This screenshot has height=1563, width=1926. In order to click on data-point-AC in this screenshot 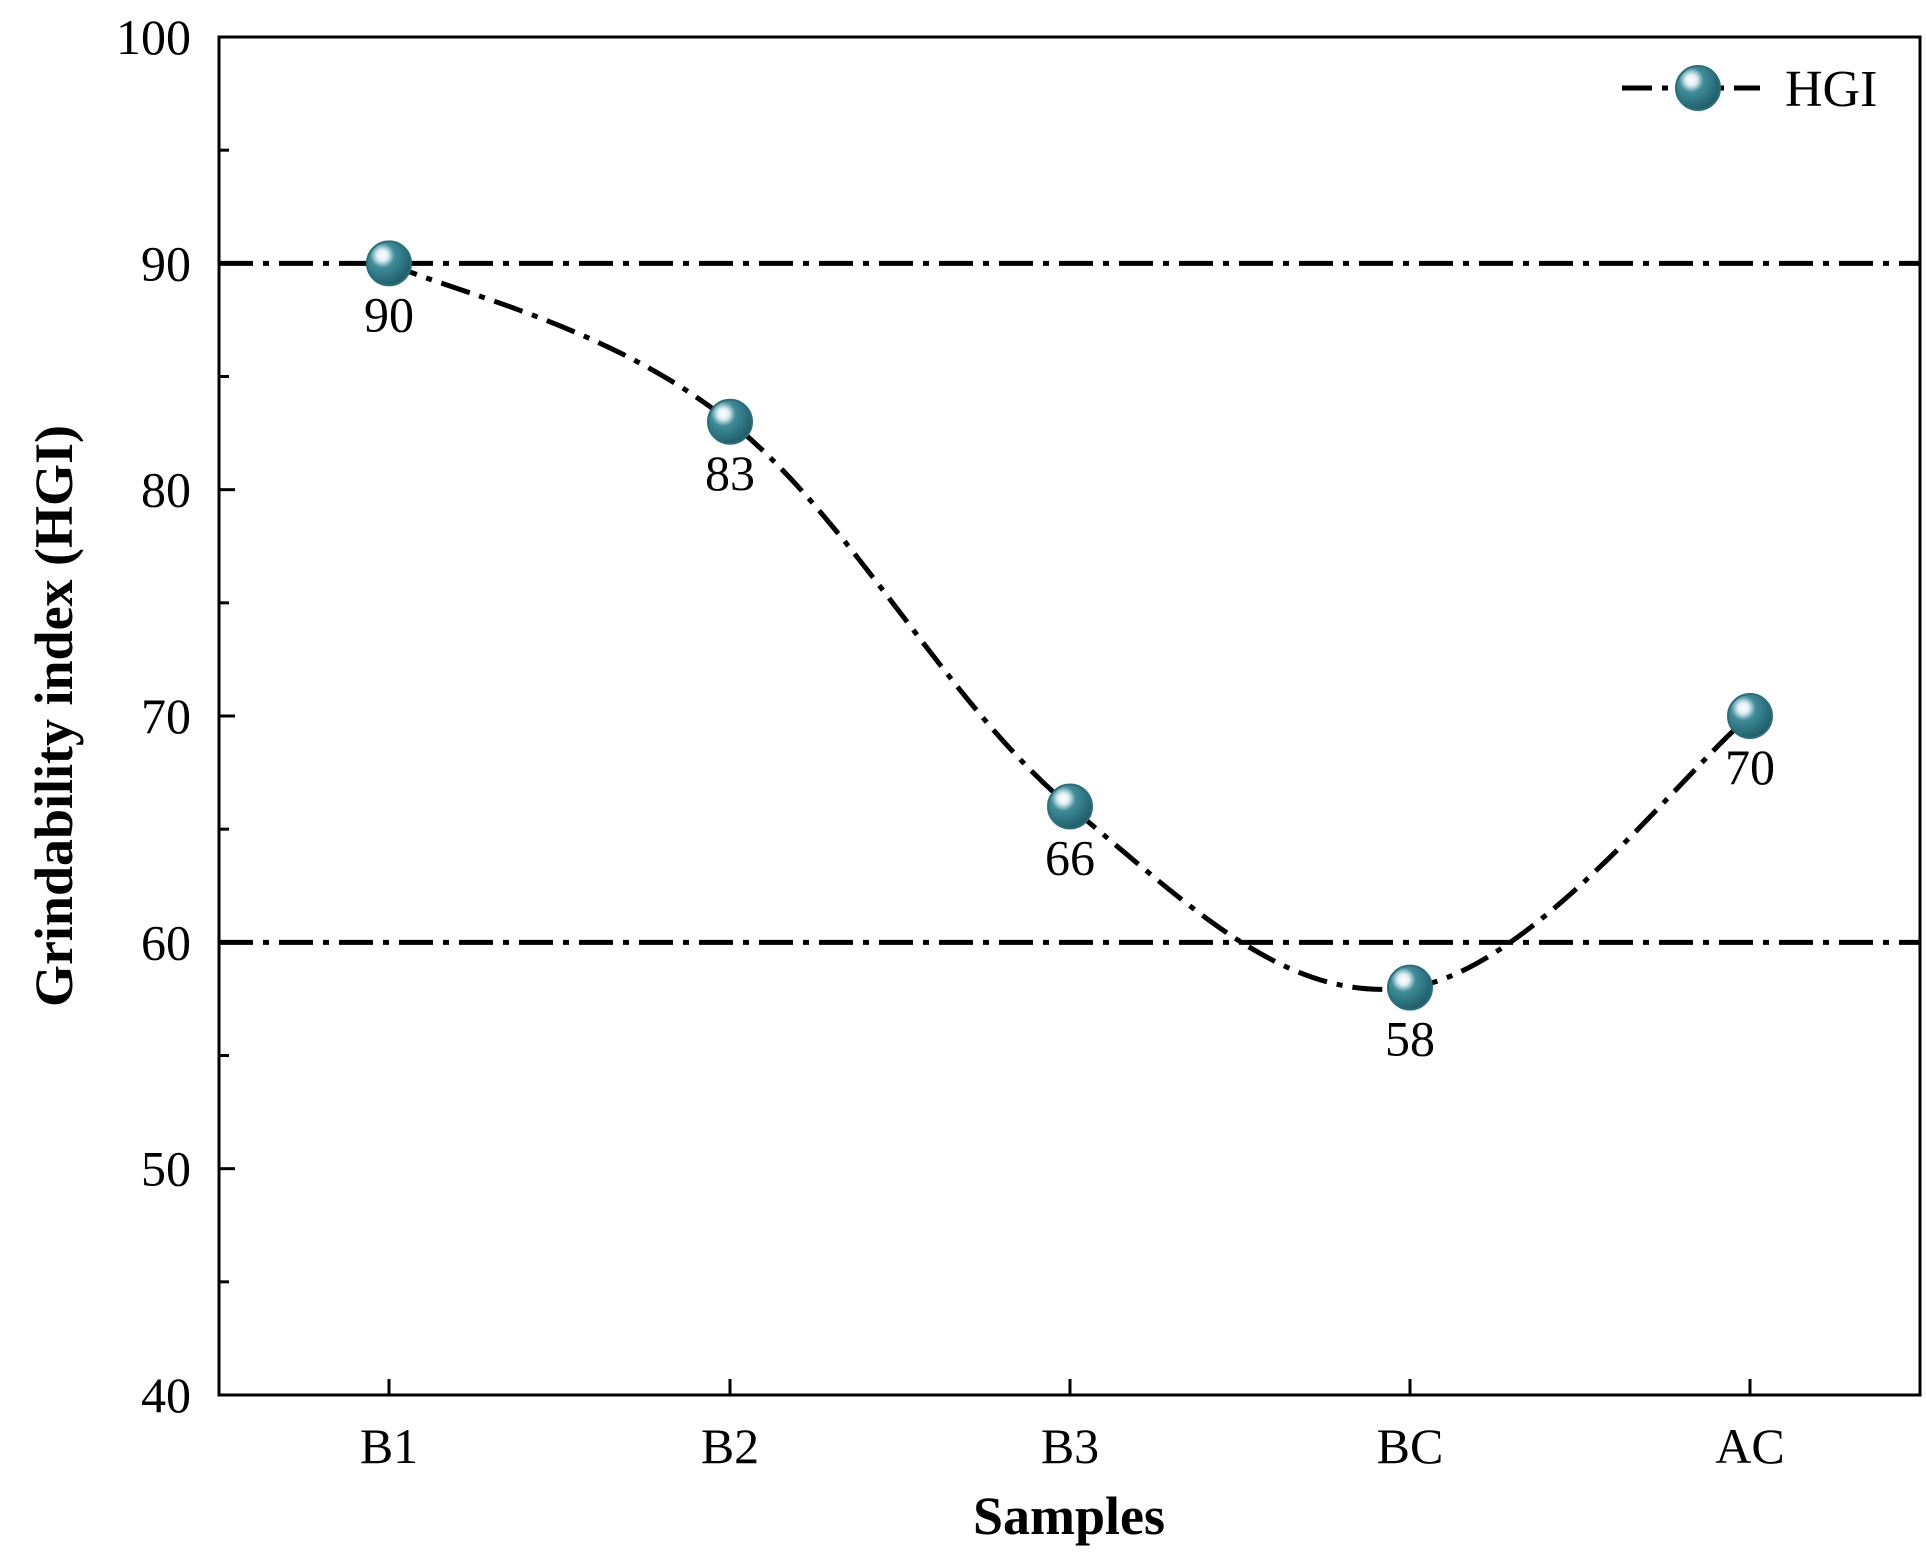, I will do `click(1750, 716)`.